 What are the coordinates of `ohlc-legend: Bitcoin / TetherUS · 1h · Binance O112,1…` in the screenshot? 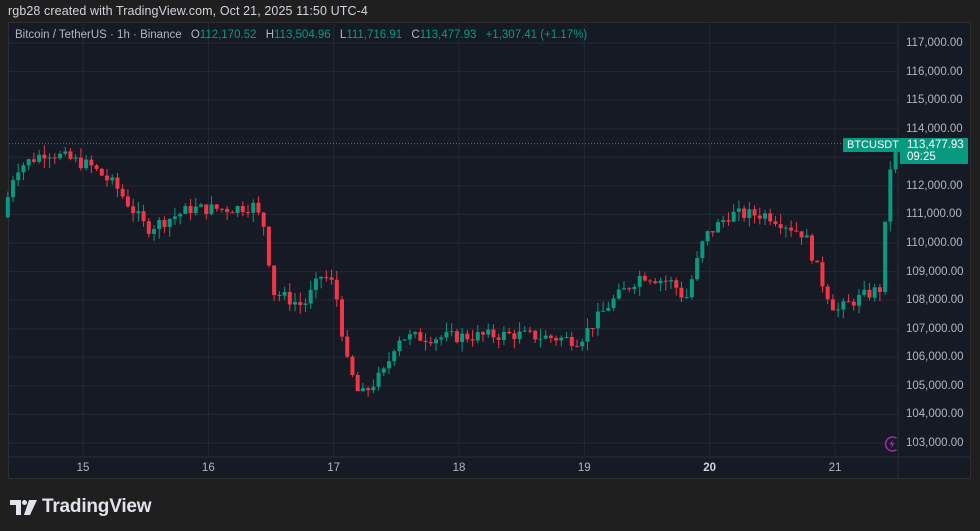 It's located at (301, 35).